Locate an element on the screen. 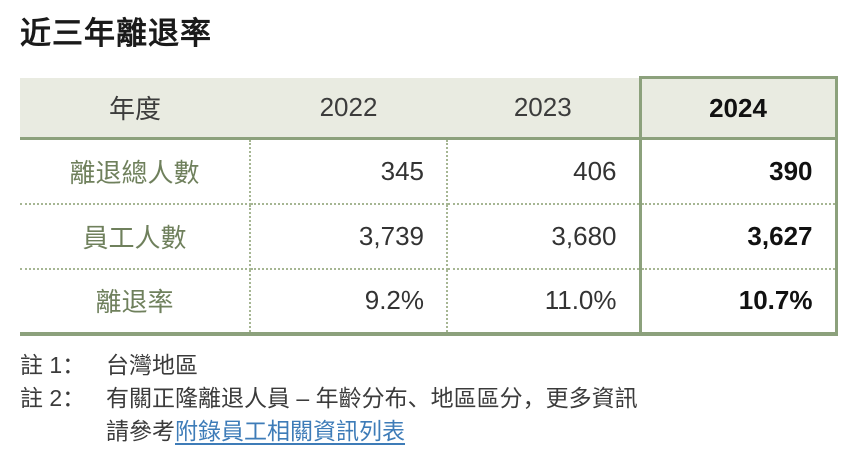 Image resolution: width=843 pixels, height=459 pixels. footnote-1-prefix: 註 1： is located at coordinates (53, 364).